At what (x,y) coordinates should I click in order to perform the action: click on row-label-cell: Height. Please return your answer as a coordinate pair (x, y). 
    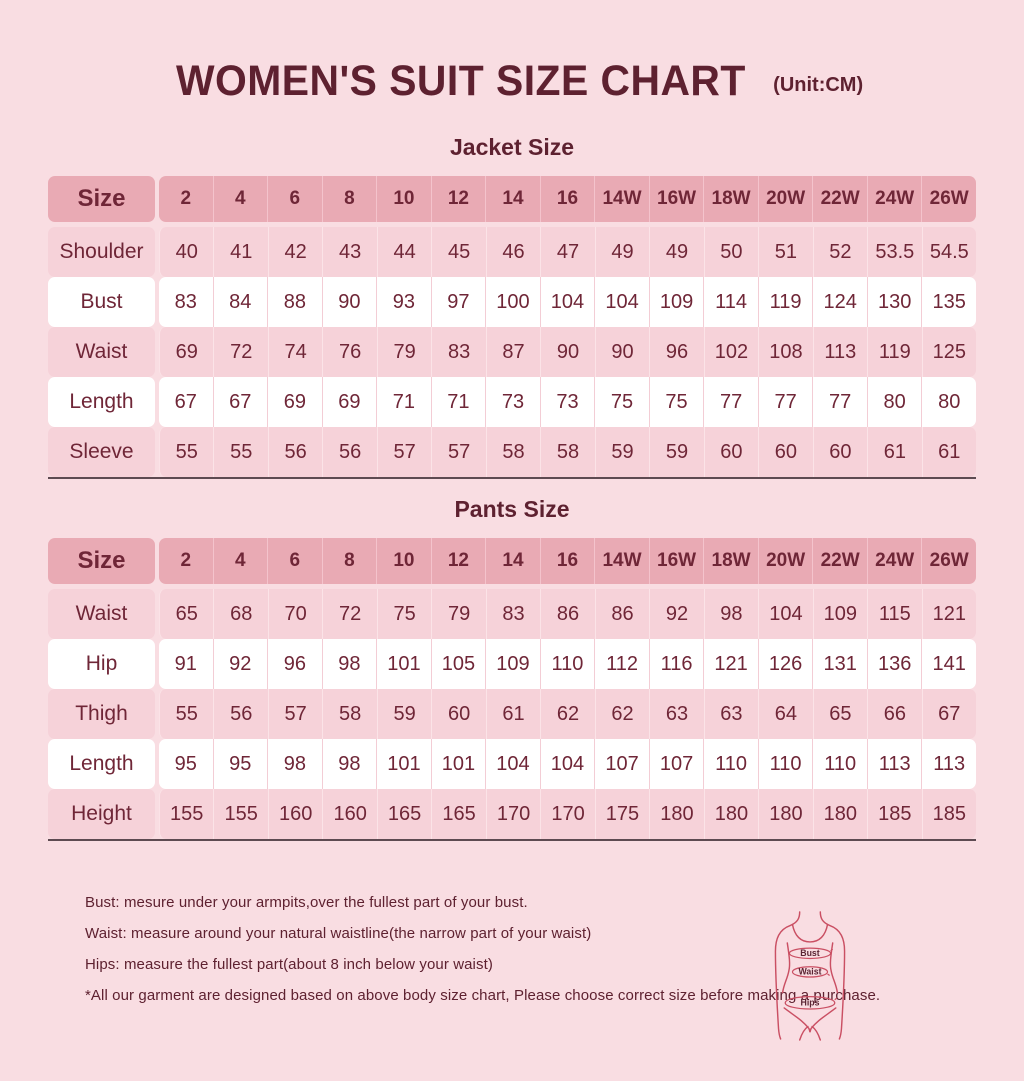
    Looking at the image, I should click on (101, 814).